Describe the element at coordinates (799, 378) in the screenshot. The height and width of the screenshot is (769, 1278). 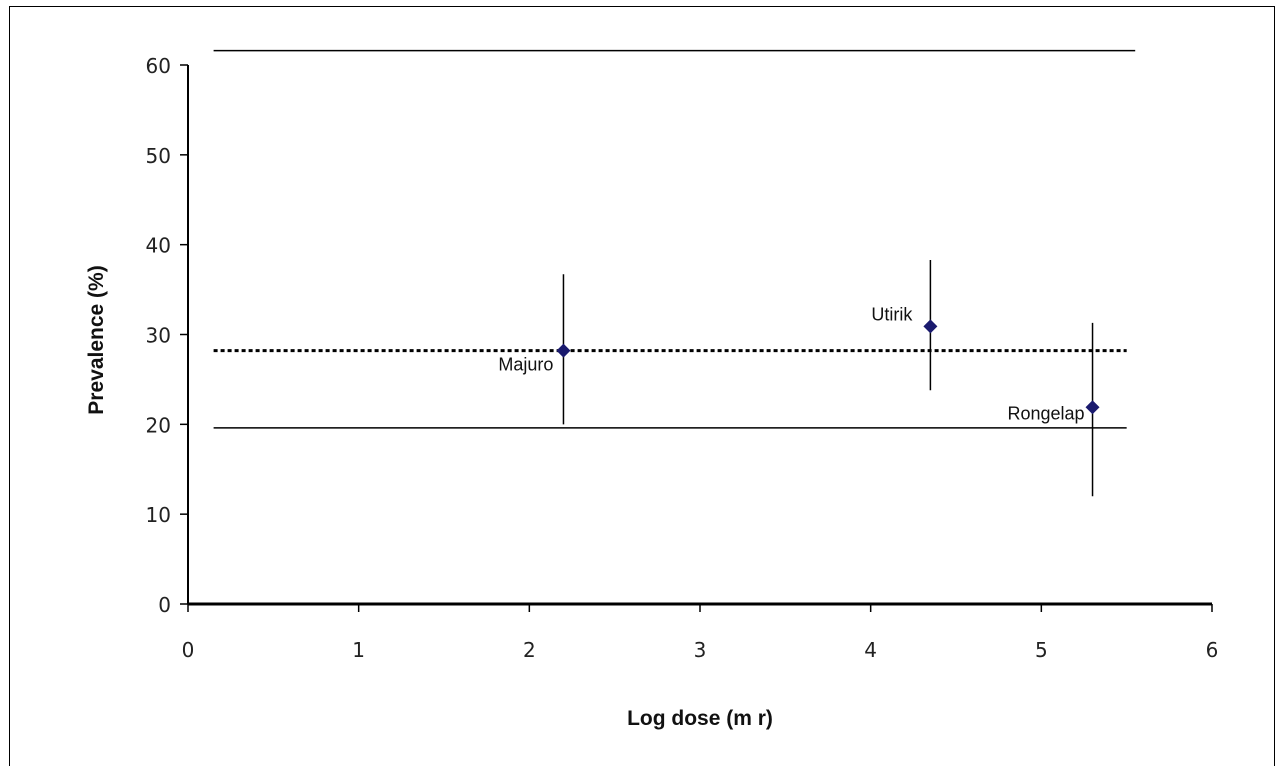
I see `data-points: Majuro Utirik Rongelap` at that location.